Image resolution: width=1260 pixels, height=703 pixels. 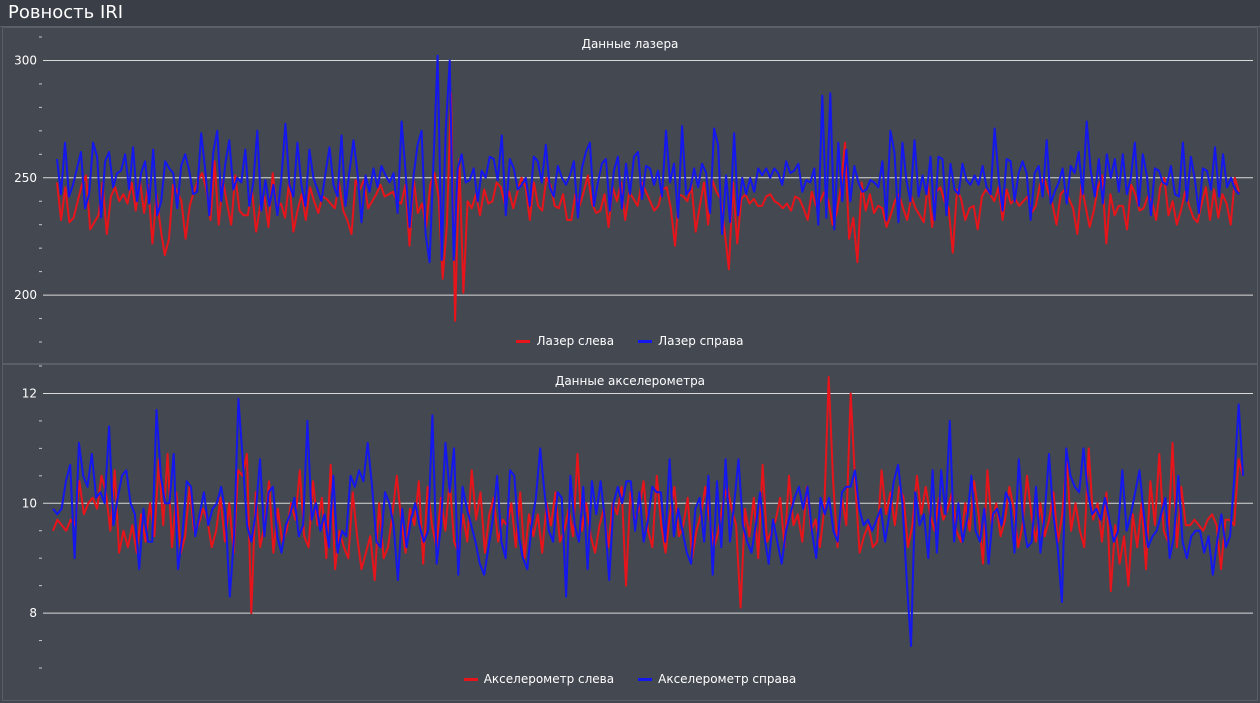 I want to click on legend-item: Лазер слева, so click(x=565, y=341).